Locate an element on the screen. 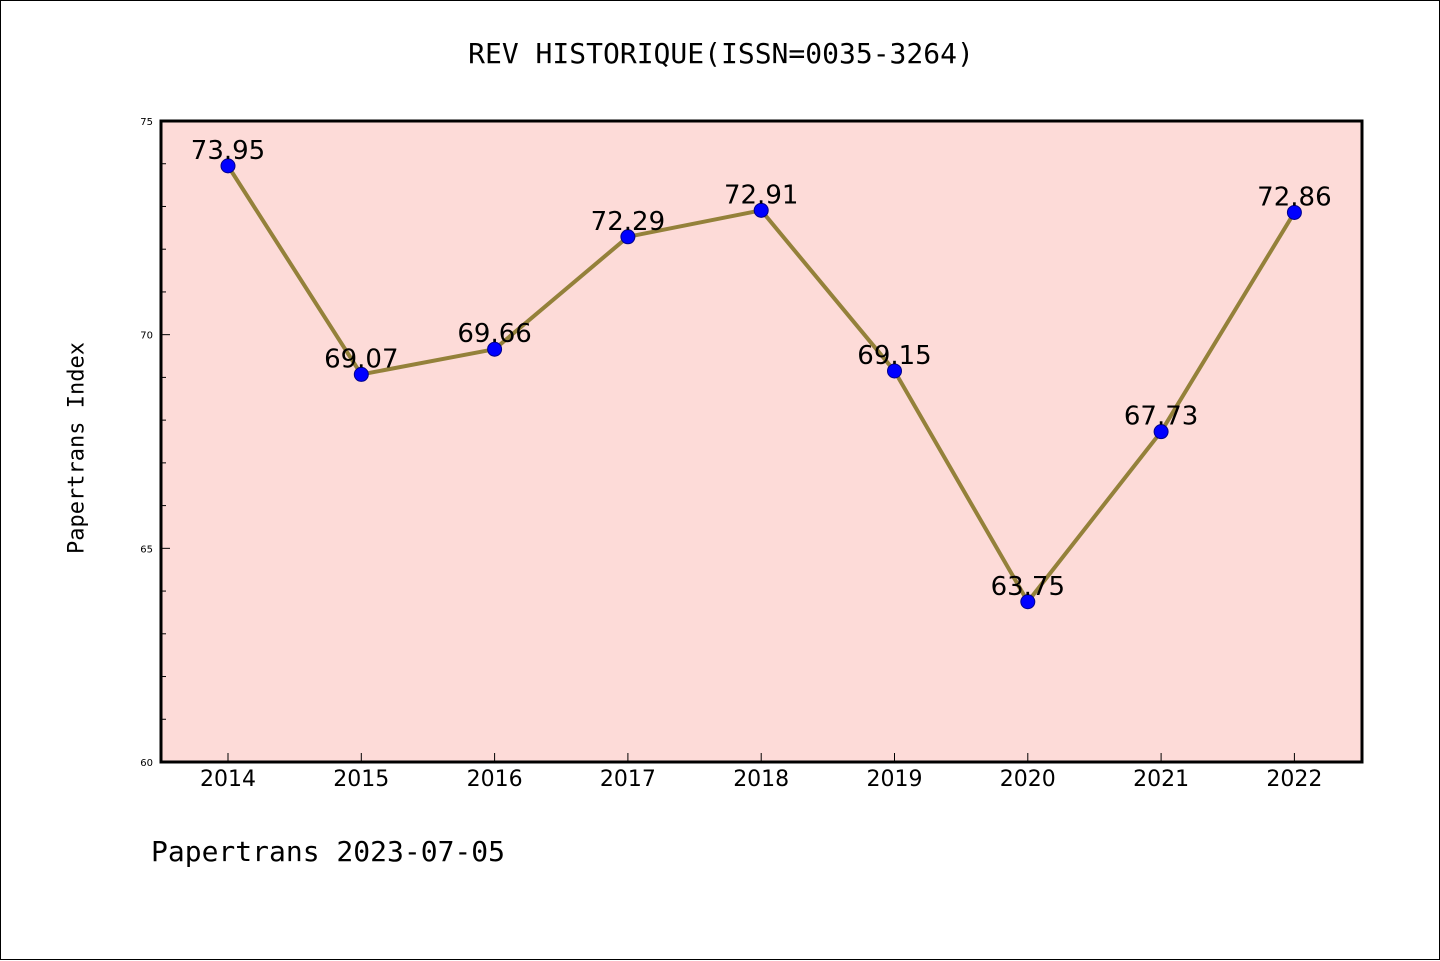  x-tick-label: 2016 is located at coordinates (495, 779).